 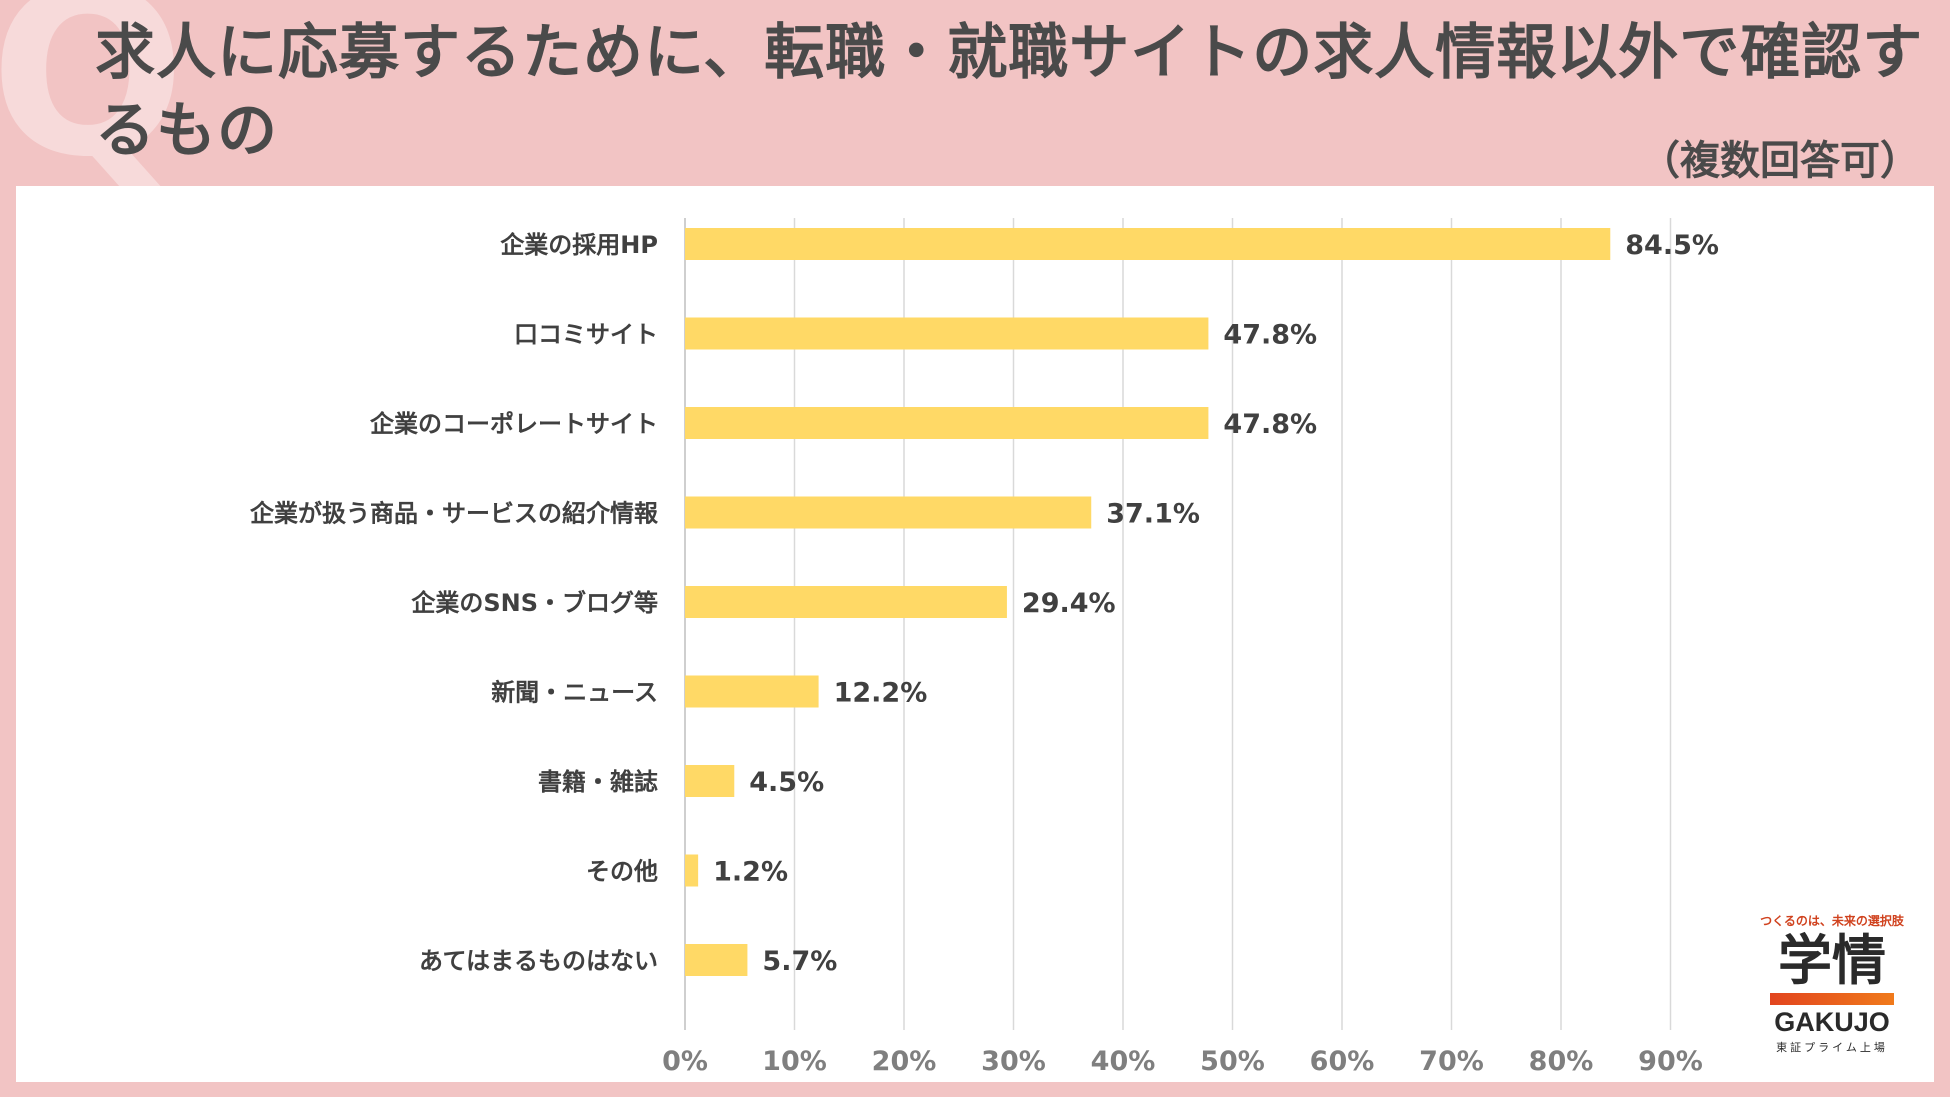 I want to click on x-tick-label: 0%, so click(x=685, y=1061).